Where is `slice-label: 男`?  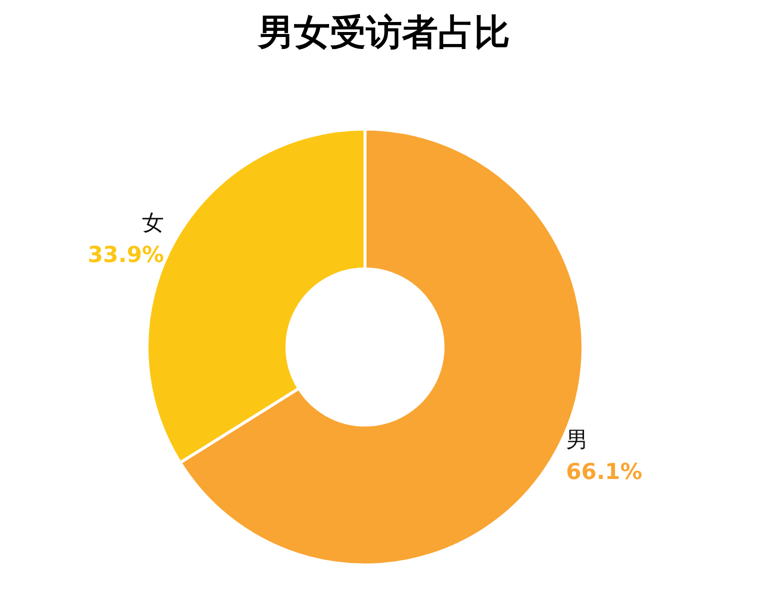
slice-label: 男 is located at coordinates (577, 441).